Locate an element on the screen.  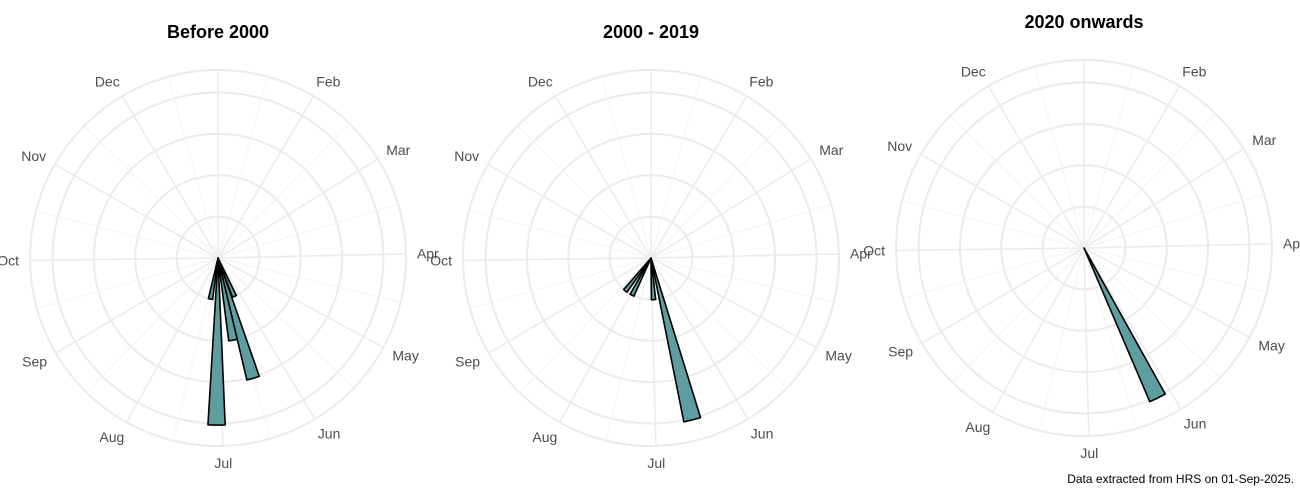
data-source-caption: Data extracted from HRS on 01-Sep-2025. is located at coordinates (1180, 479).